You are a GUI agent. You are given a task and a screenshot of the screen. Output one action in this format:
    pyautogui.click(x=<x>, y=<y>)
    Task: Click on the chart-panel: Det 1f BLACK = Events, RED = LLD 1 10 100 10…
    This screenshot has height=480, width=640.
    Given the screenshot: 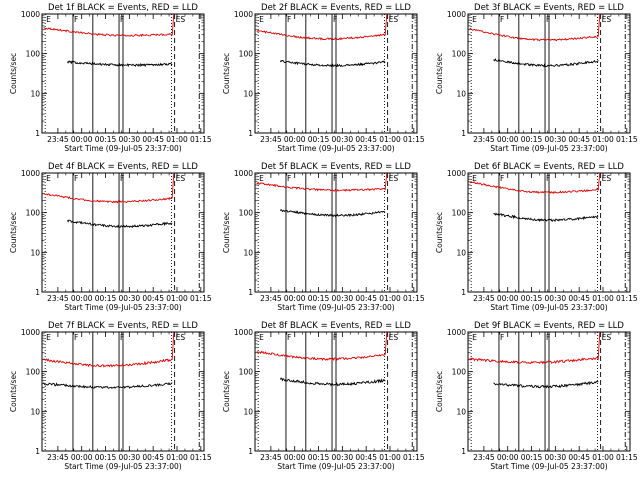 What is the action you would take?
    pyautogui.click(x=110, y=78)
    